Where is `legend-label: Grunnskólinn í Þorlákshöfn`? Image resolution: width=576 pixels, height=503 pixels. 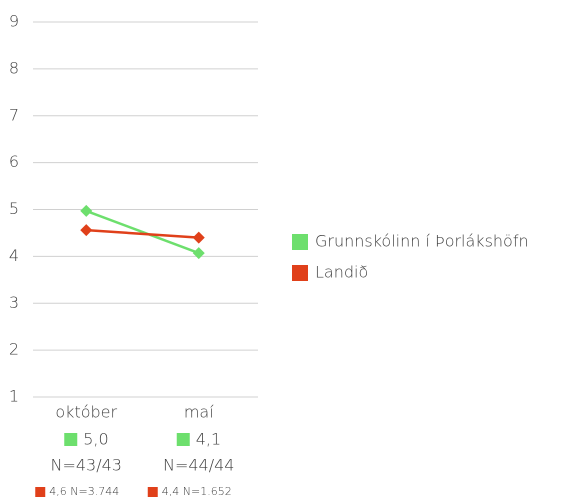 legend-label: Grunnskólinn í Þorlákshöfn is located at coordinates (422, 241).